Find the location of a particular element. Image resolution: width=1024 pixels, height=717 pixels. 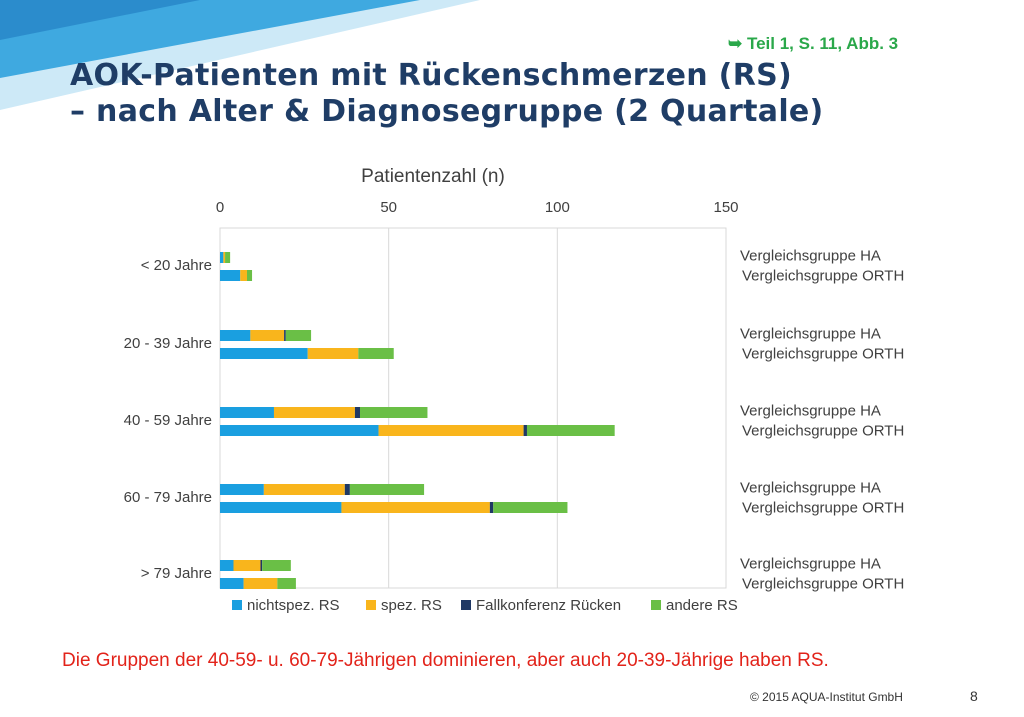

x-tick-label-50: 50 is located at coordinates (388, 207).